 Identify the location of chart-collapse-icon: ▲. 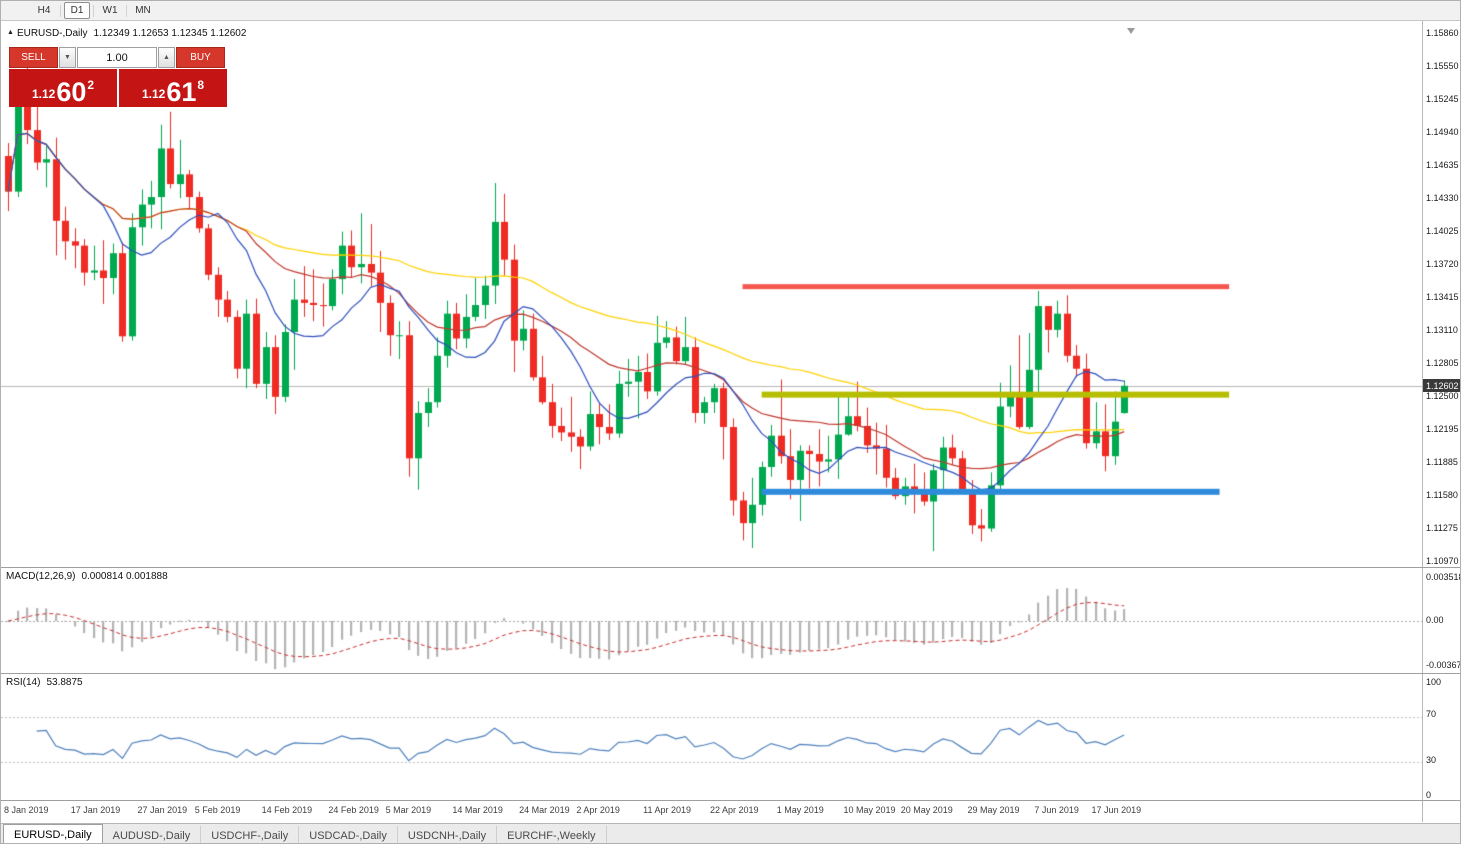
(10, 32).